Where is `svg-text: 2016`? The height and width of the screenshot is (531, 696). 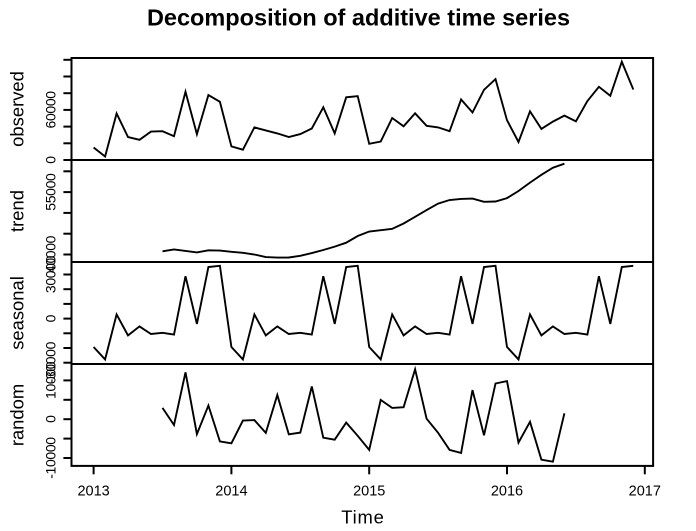 svg-text: 2016 is located at coordinates (507, 492).